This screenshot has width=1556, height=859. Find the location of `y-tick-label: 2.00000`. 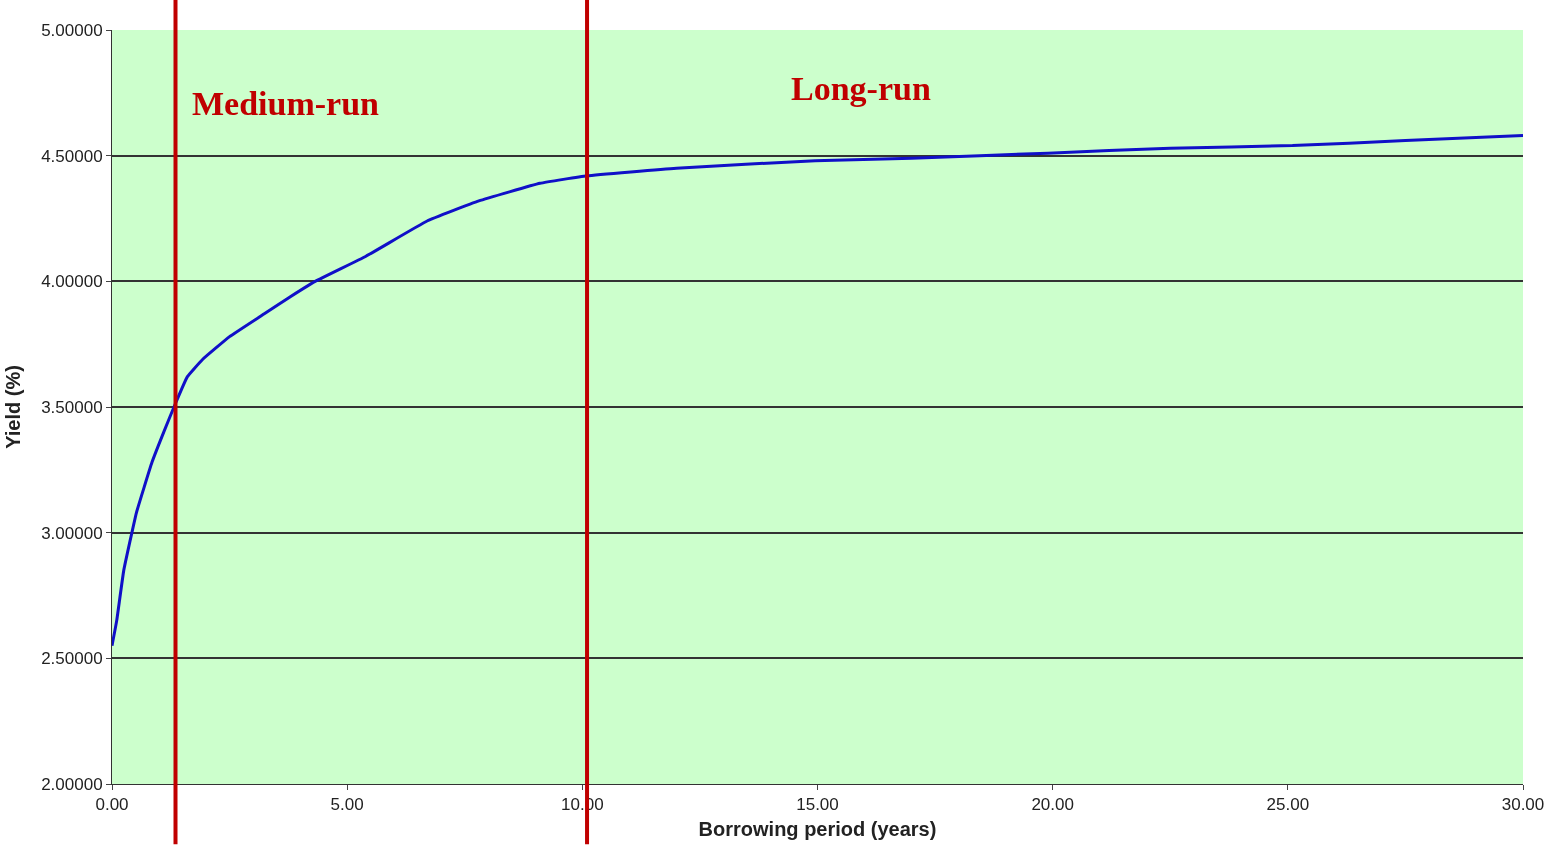

y-tick-label: 2.00000 is located at coordinates (72, 784).